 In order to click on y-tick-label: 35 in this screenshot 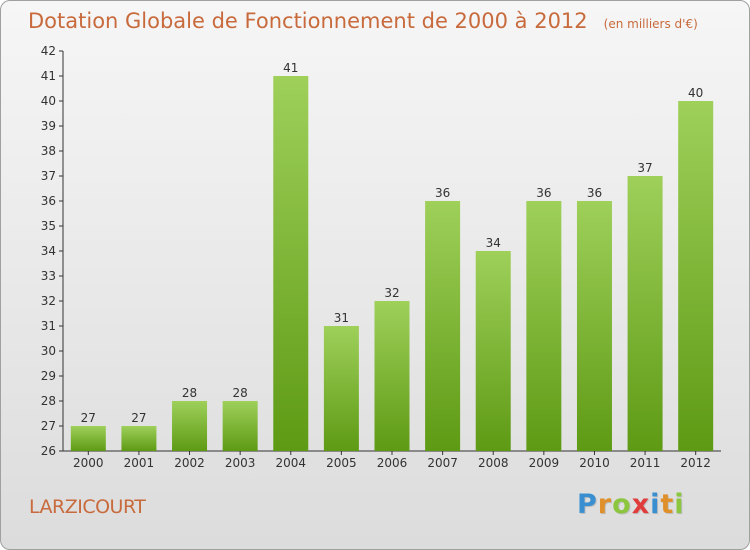, I will do `click(48, 226)`.